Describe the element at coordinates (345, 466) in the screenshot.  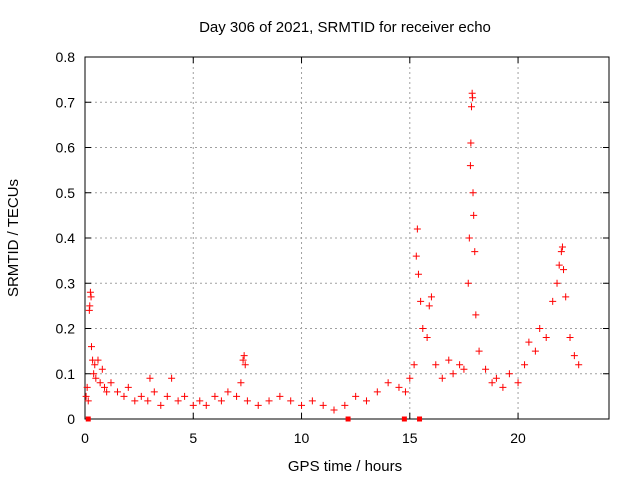
I see `x-axis-title: GPS time / hours` at that location.